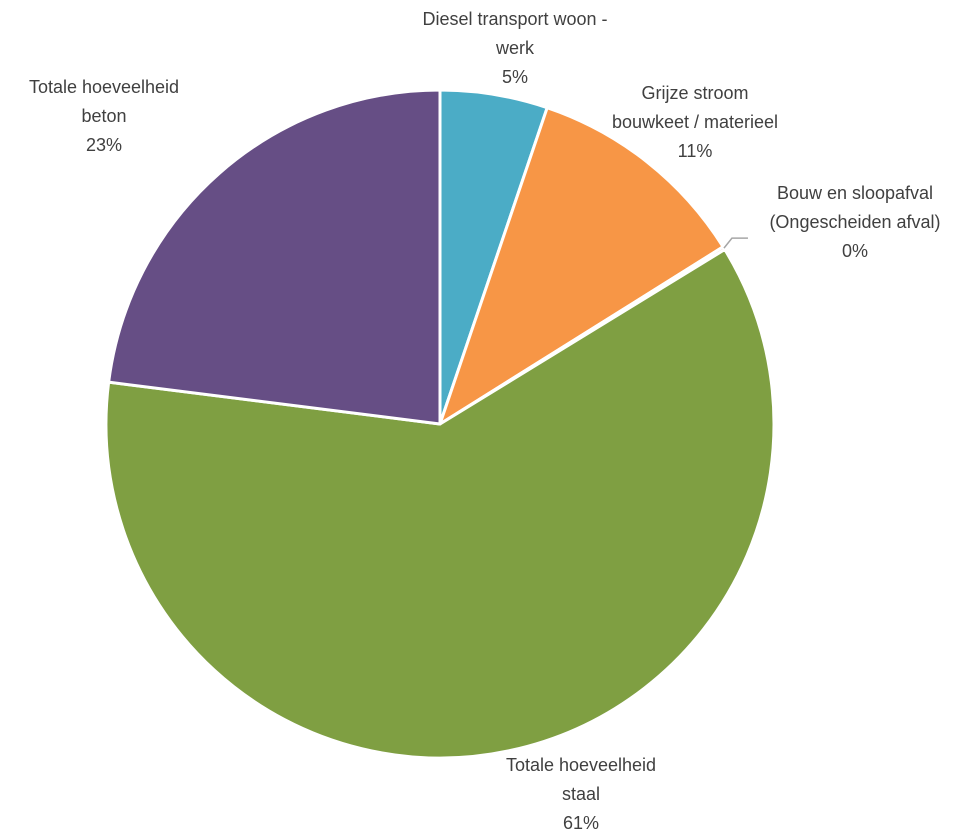  Describe the element at coordinates (581, 823) in the screenshot. I see `percent-label: 61%` at that location.